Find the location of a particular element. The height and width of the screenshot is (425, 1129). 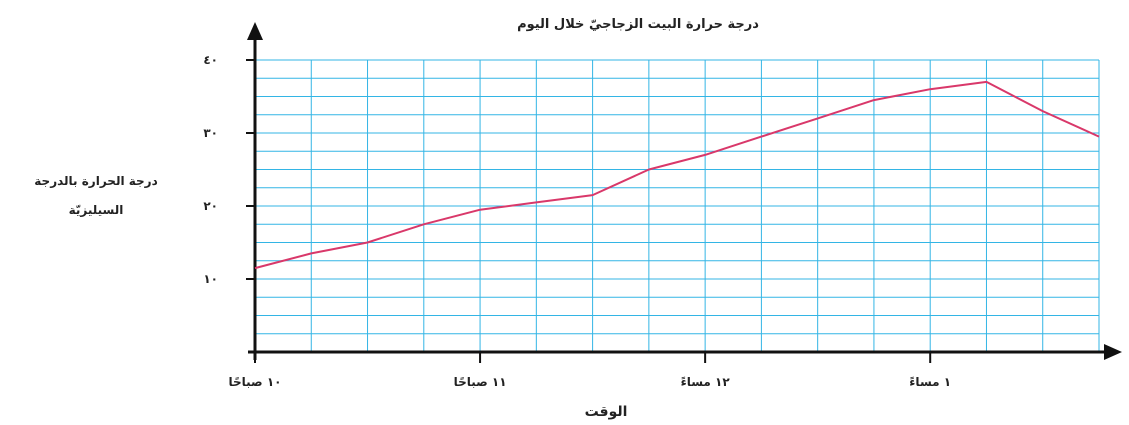

y-tick-label: ٤٠ is located at coordinates (210, 60).